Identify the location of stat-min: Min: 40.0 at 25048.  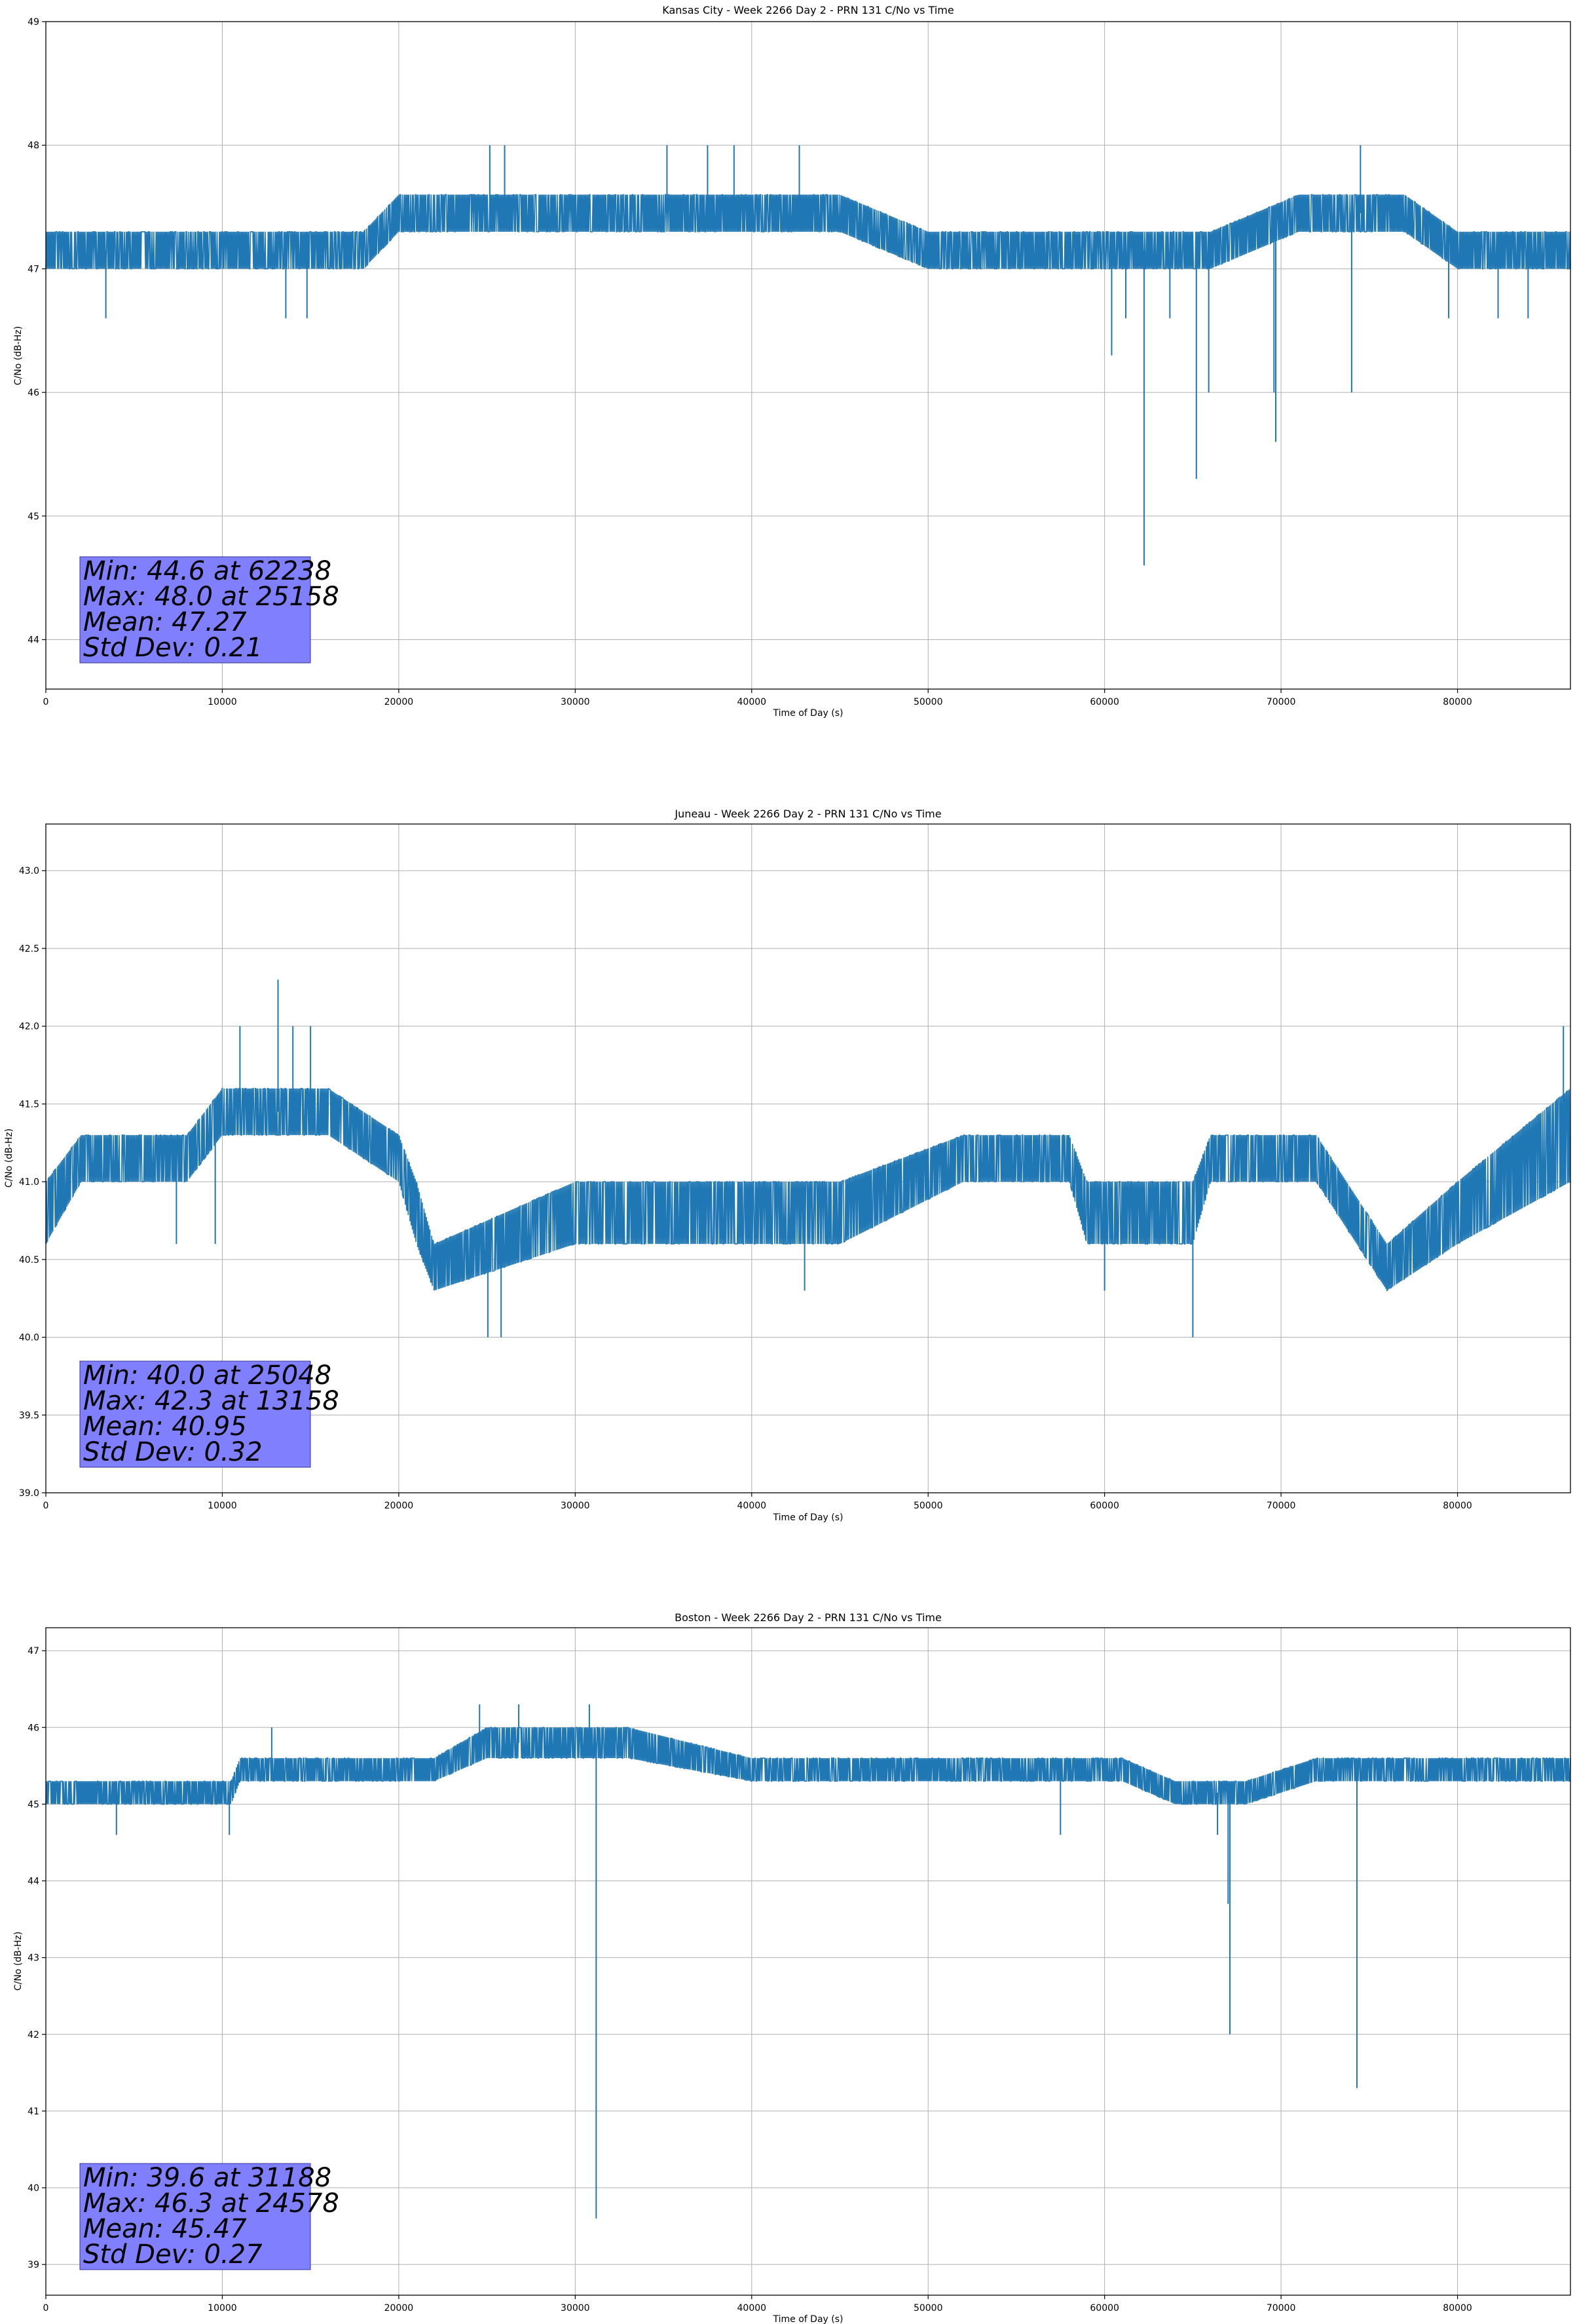
(207, 1376).